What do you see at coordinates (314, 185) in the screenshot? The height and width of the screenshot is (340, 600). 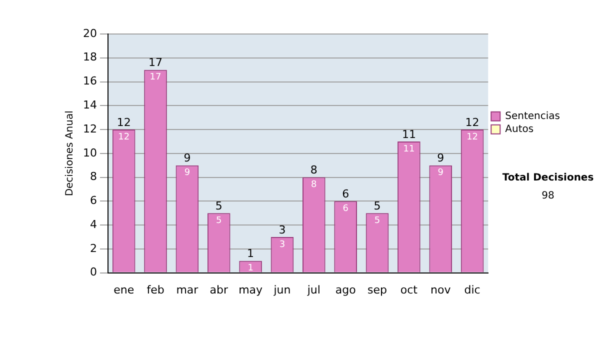 I see `data-label: 8` at bounding box center [314, 185].